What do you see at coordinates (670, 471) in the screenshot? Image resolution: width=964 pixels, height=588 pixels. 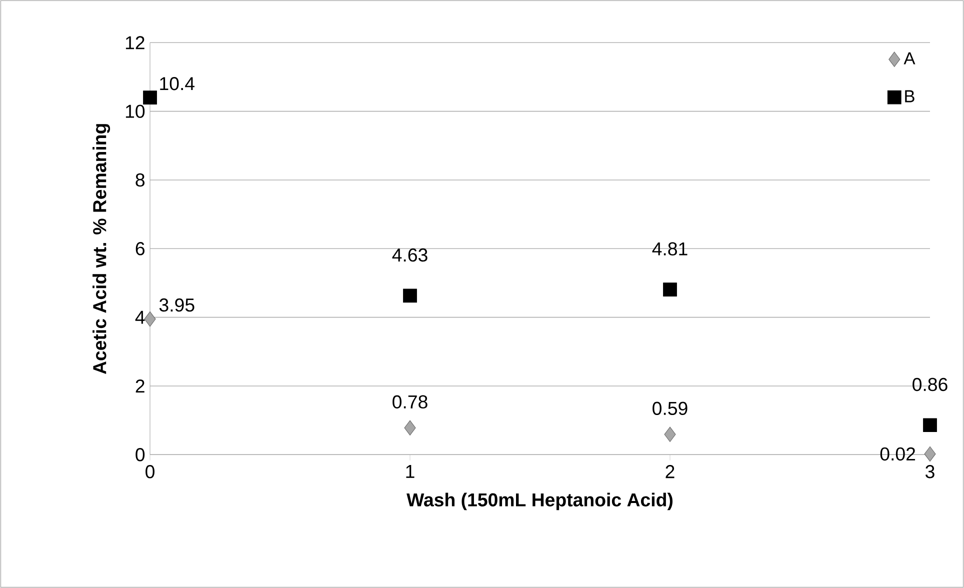 I see `x-tick-label: 2` at bounding box center [670, 471].